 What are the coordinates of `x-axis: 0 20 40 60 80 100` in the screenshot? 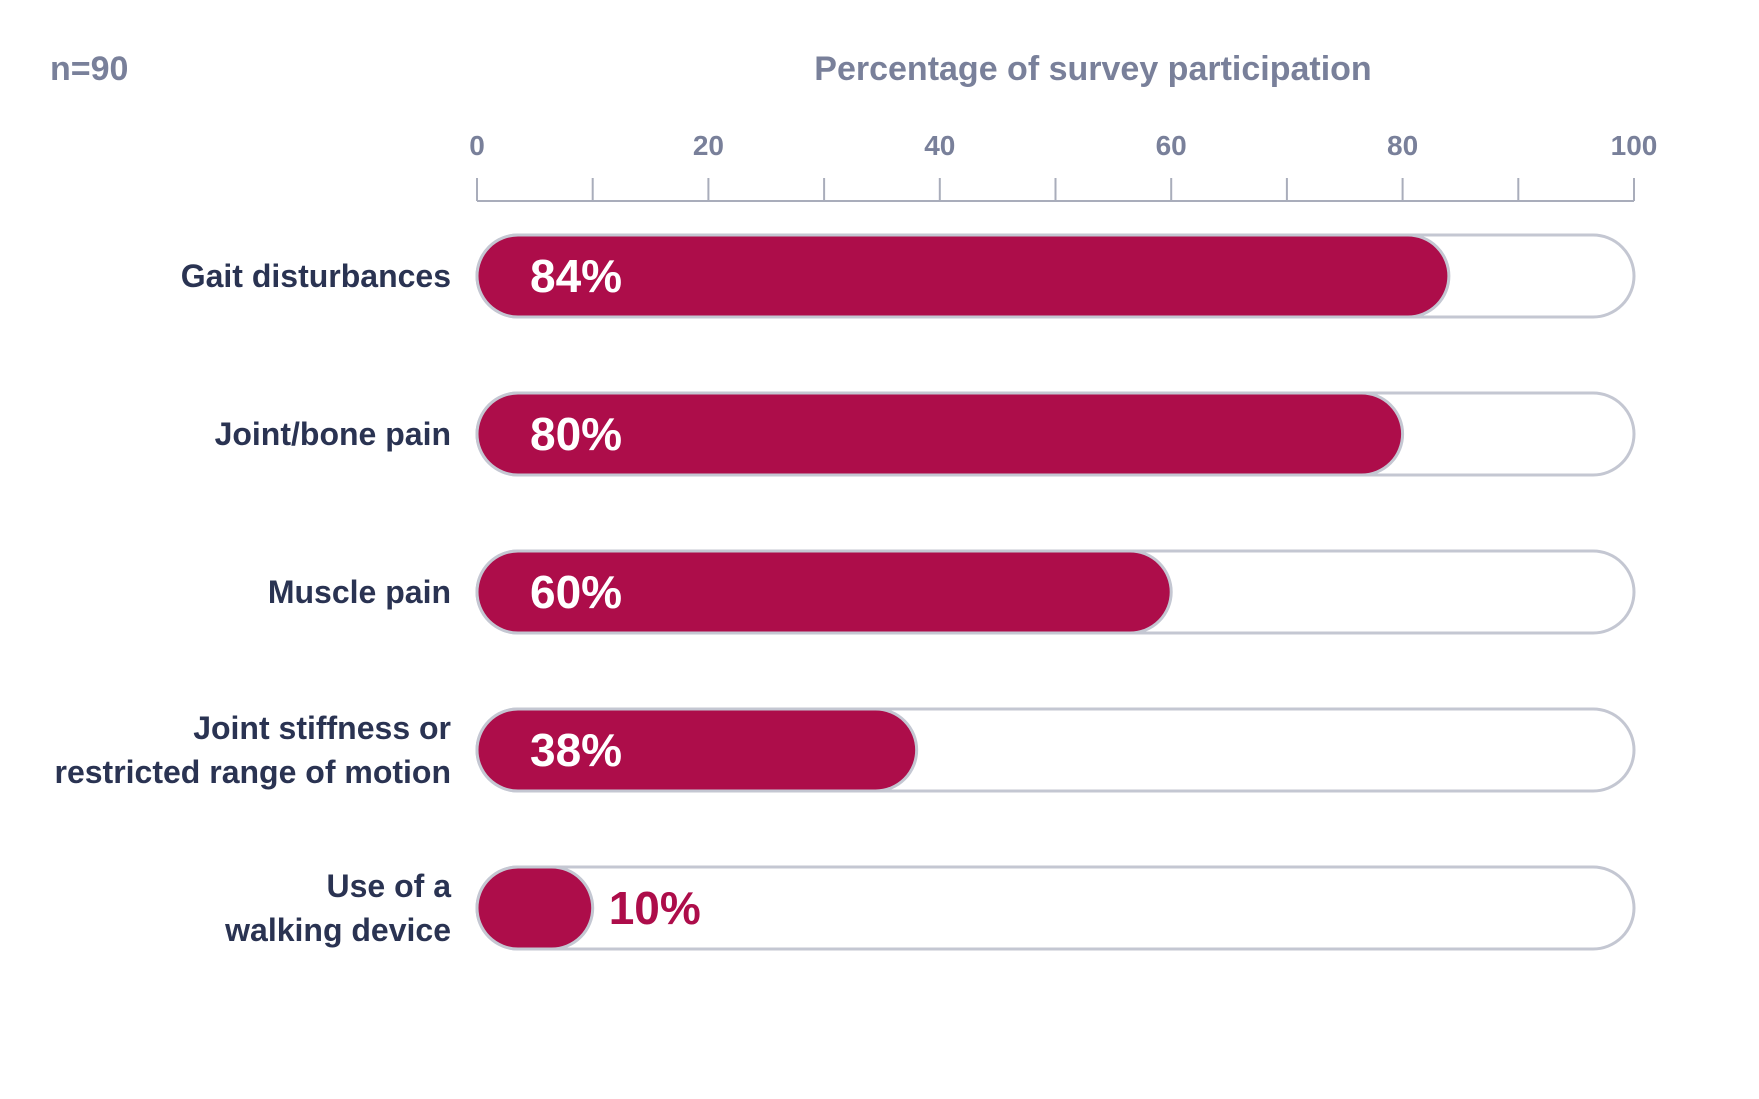 It's located at (1063, 166).